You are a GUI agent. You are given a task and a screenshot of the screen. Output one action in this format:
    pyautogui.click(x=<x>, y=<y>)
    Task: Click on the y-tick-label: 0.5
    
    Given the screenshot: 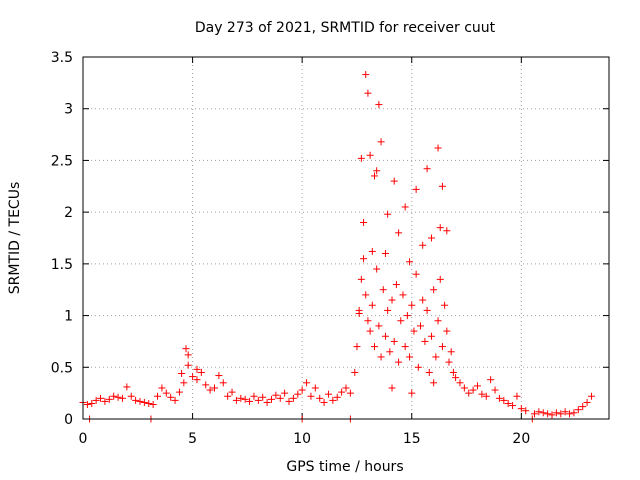 What is the action you would take?
    pyautogui.click(x=62, y=368)
    